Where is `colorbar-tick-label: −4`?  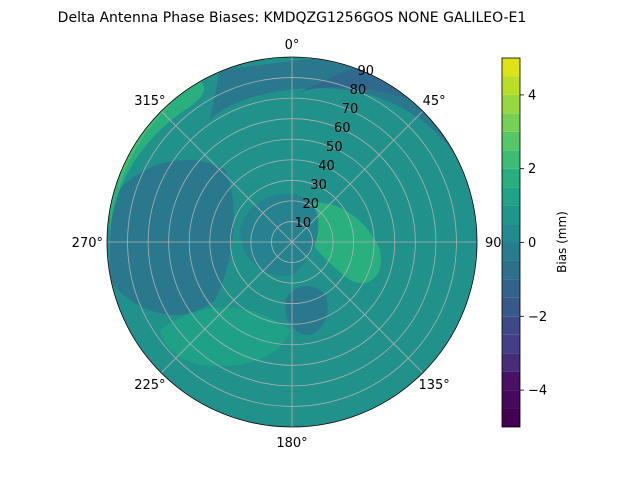
colorbar-tick-label: −4 is located at coordinates (537, 391).